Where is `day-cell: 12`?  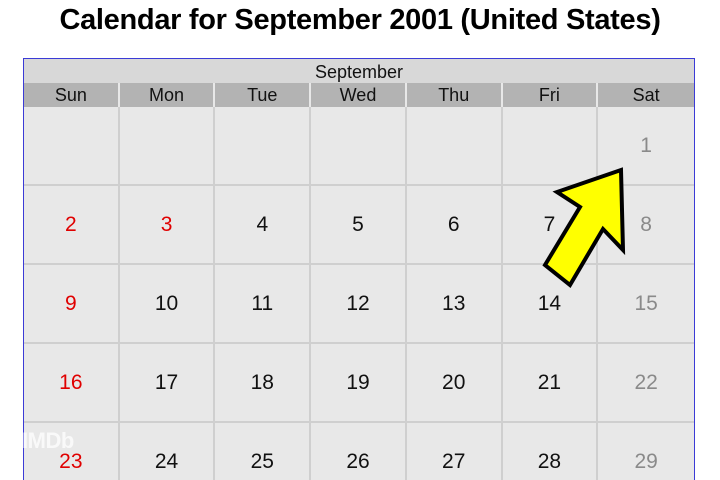 day-cell: 12 is located at coordinates (359, 304).